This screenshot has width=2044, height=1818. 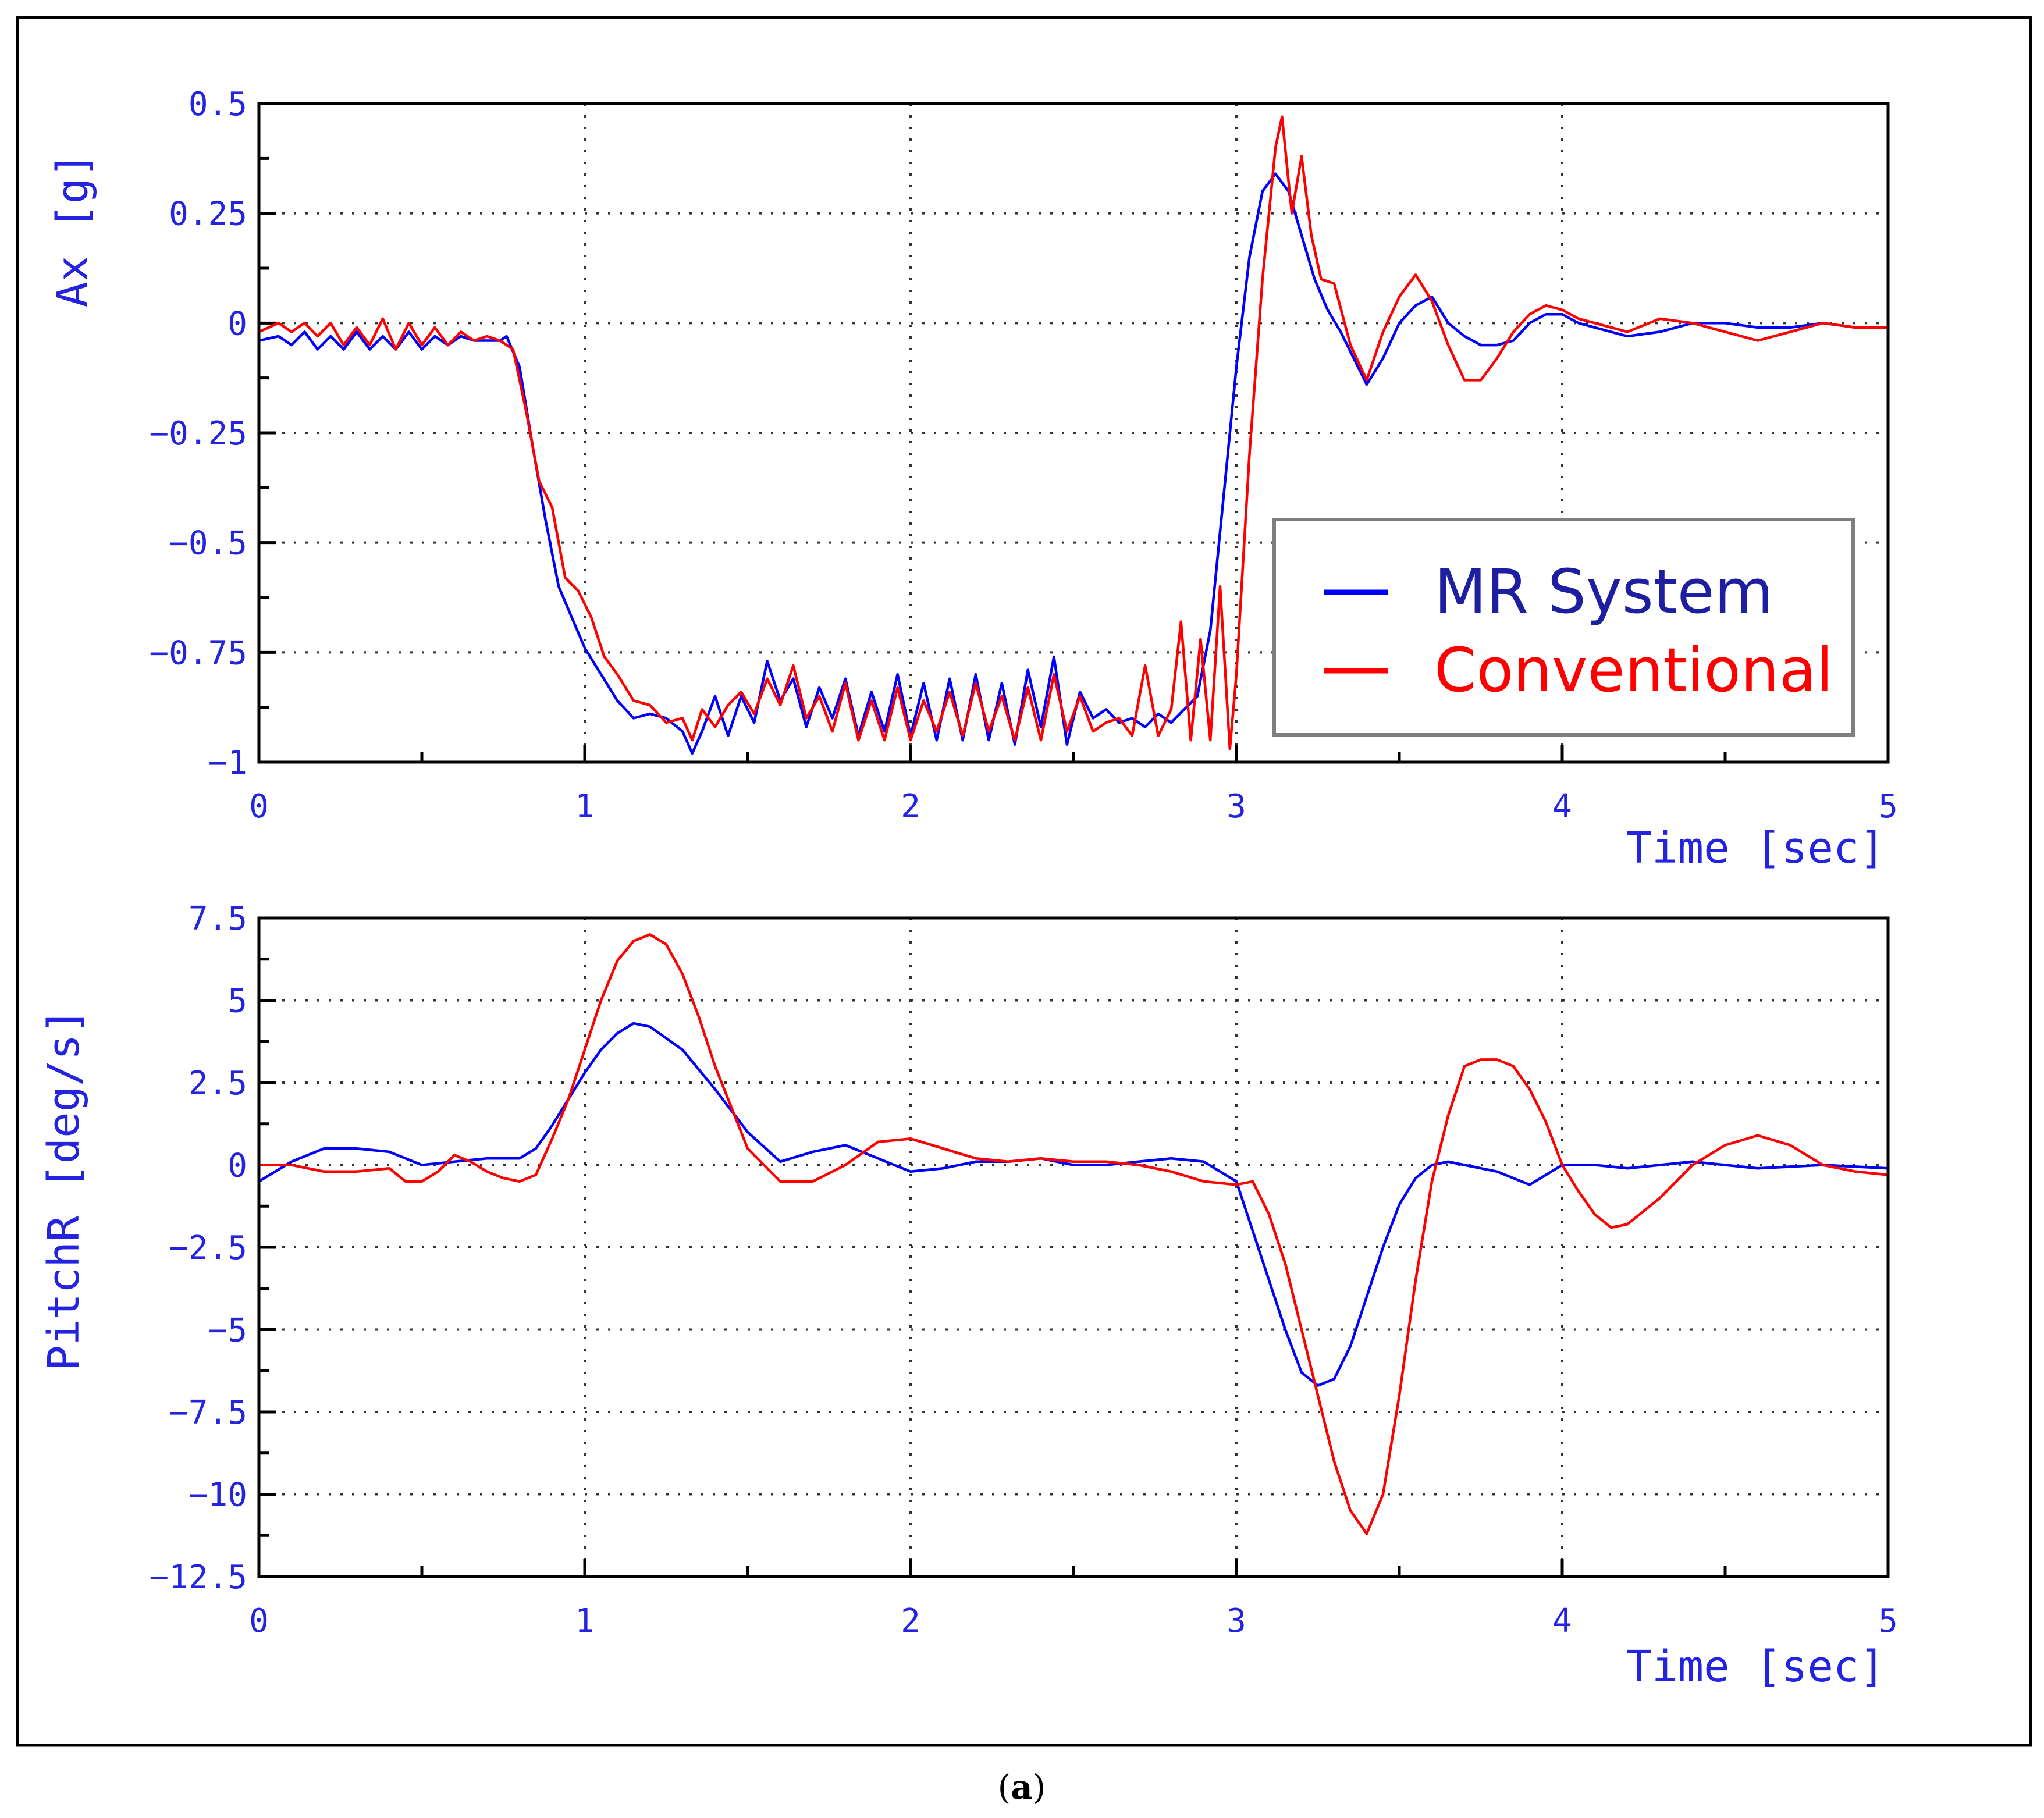 What do you see at coordinates (208, 1248) in the screenshot?
I see `pitch-rate-chart-y-tick-label: −2.5` at bounding box center [208, 1248].